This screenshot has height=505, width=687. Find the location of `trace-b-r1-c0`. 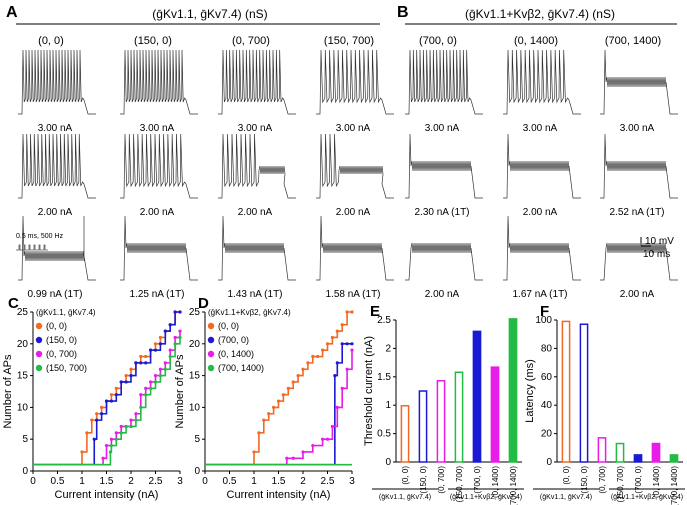

trace-b-r1-c0 is located at coordinates (444, 166).